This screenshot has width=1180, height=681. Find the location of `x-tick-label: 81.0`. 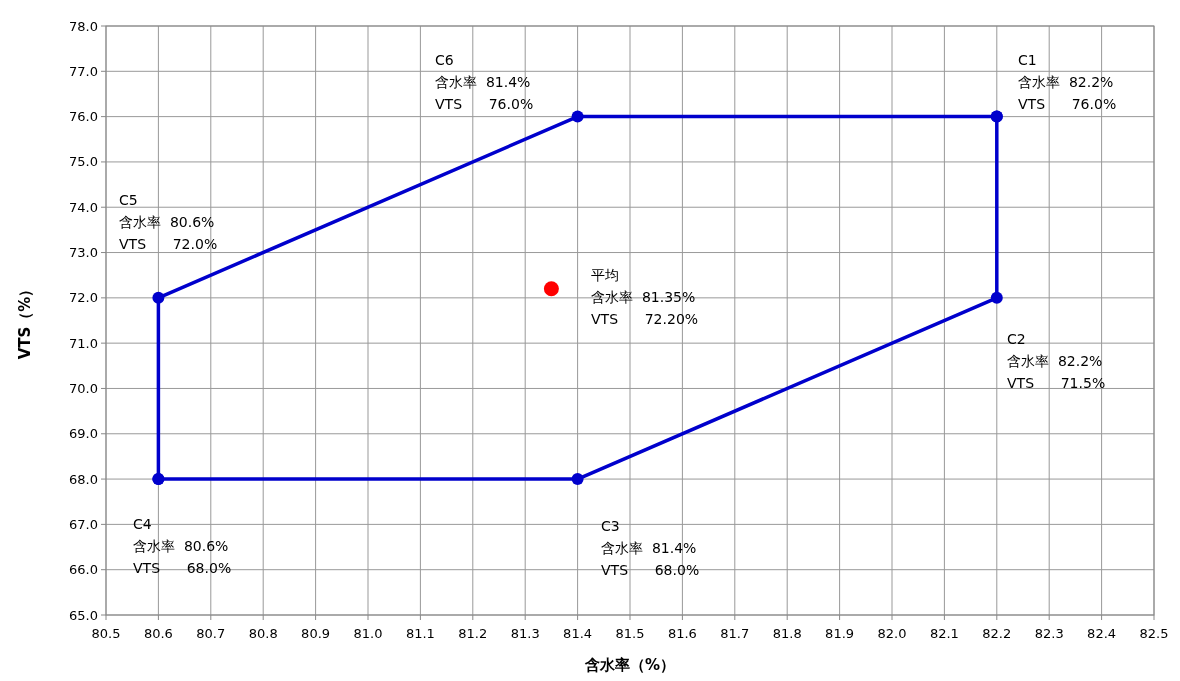

x-tick-label: 81.0 is located at coordinates (368, 633).